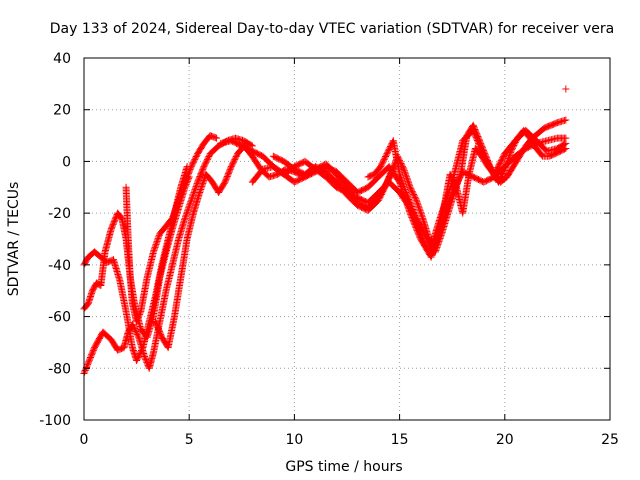  I want to click on y-tick-label: -80, so click(59, 369).